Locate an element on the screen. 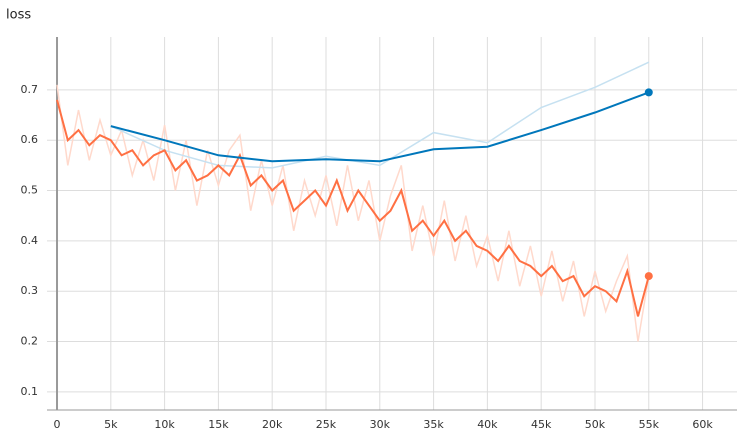 The width and height of the screenshot is (746, 434). x-tick-label: 0 is located at coordinates (57, 424).